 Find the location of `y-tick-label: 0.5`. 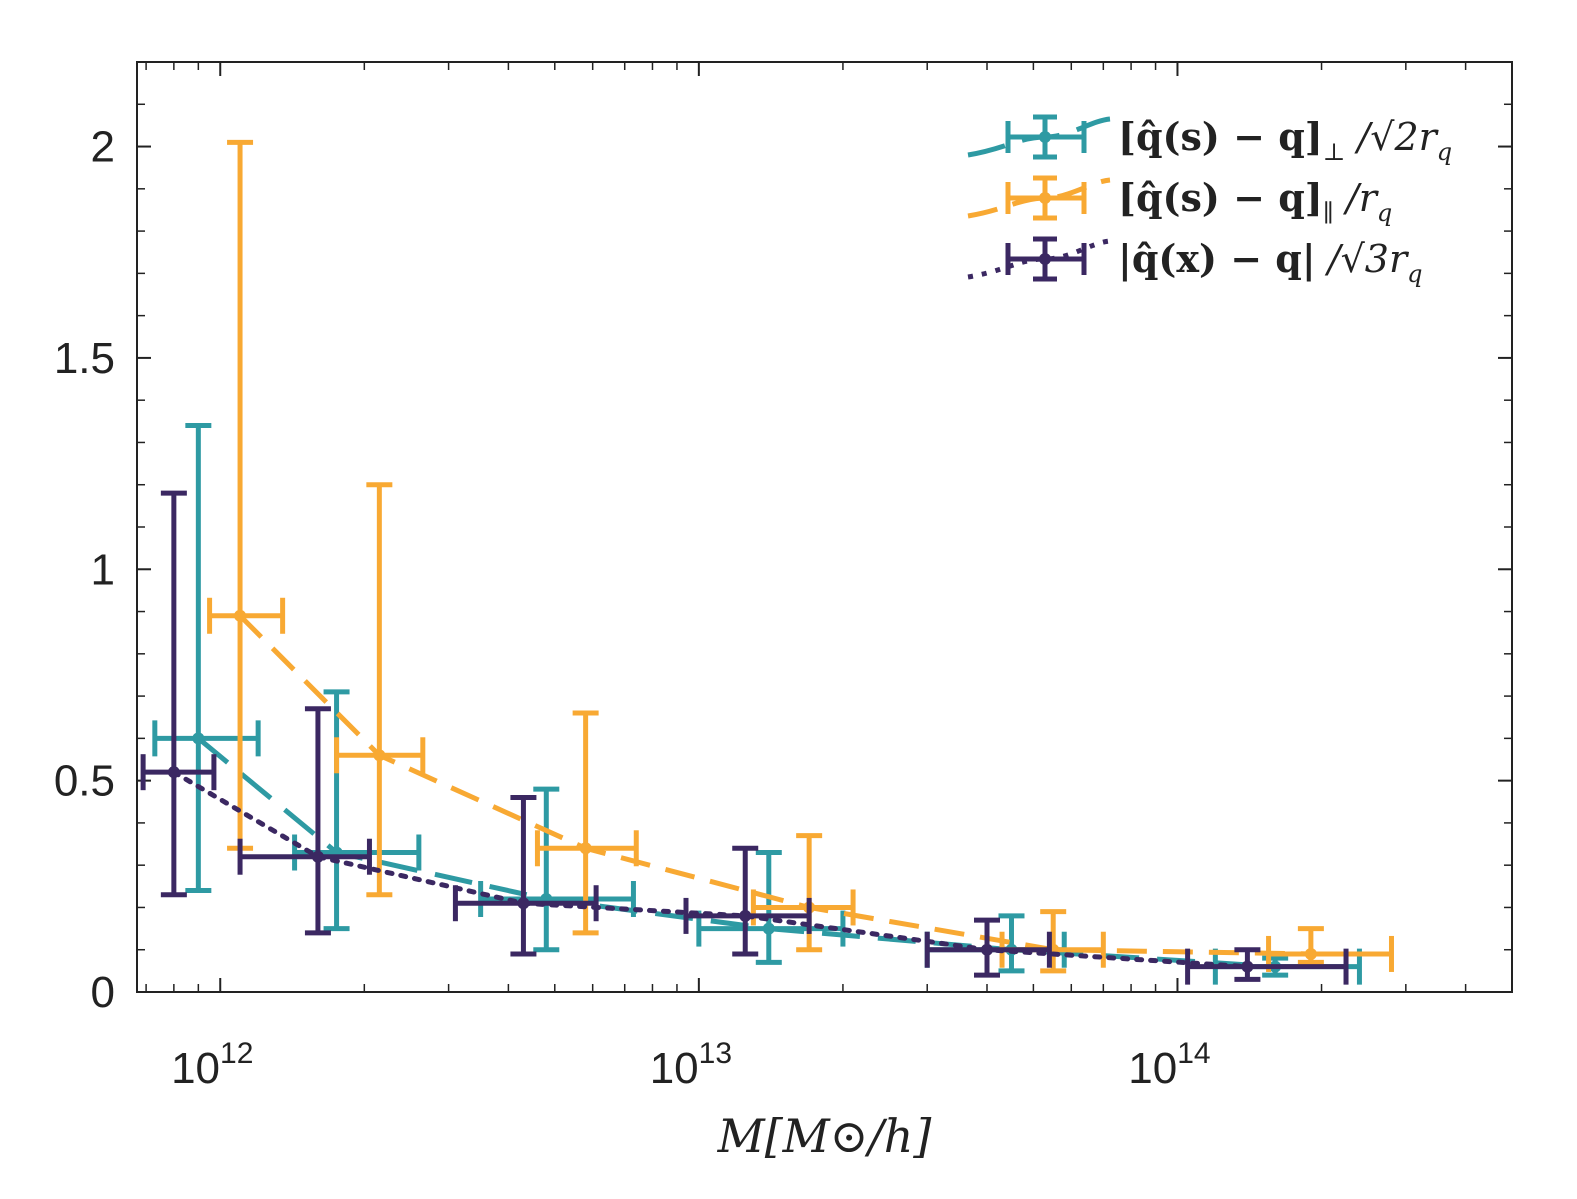

y-tick-label: 0.5 is located at coordinates (84, 781).